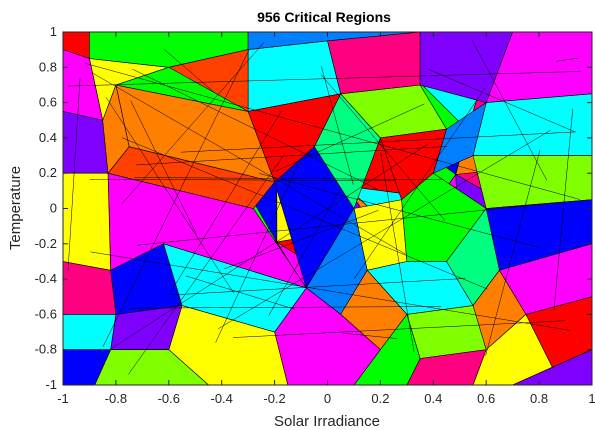 This screenshot has height=430, width=595. I want to click on y-tick-label: -0.8, so click(46, 349).